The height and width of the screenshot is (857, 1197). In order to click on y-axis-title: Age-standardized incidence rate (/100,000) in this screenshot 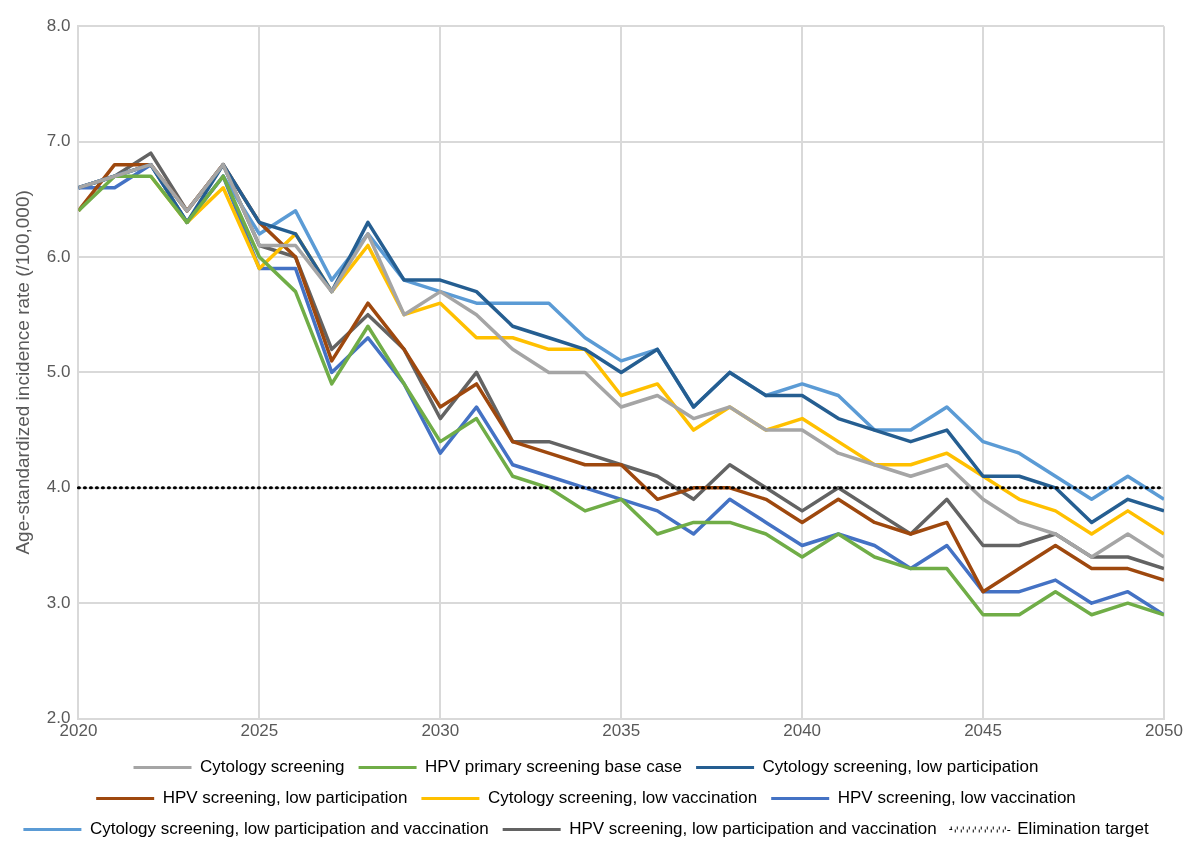, I will do `click(22, 372)`.